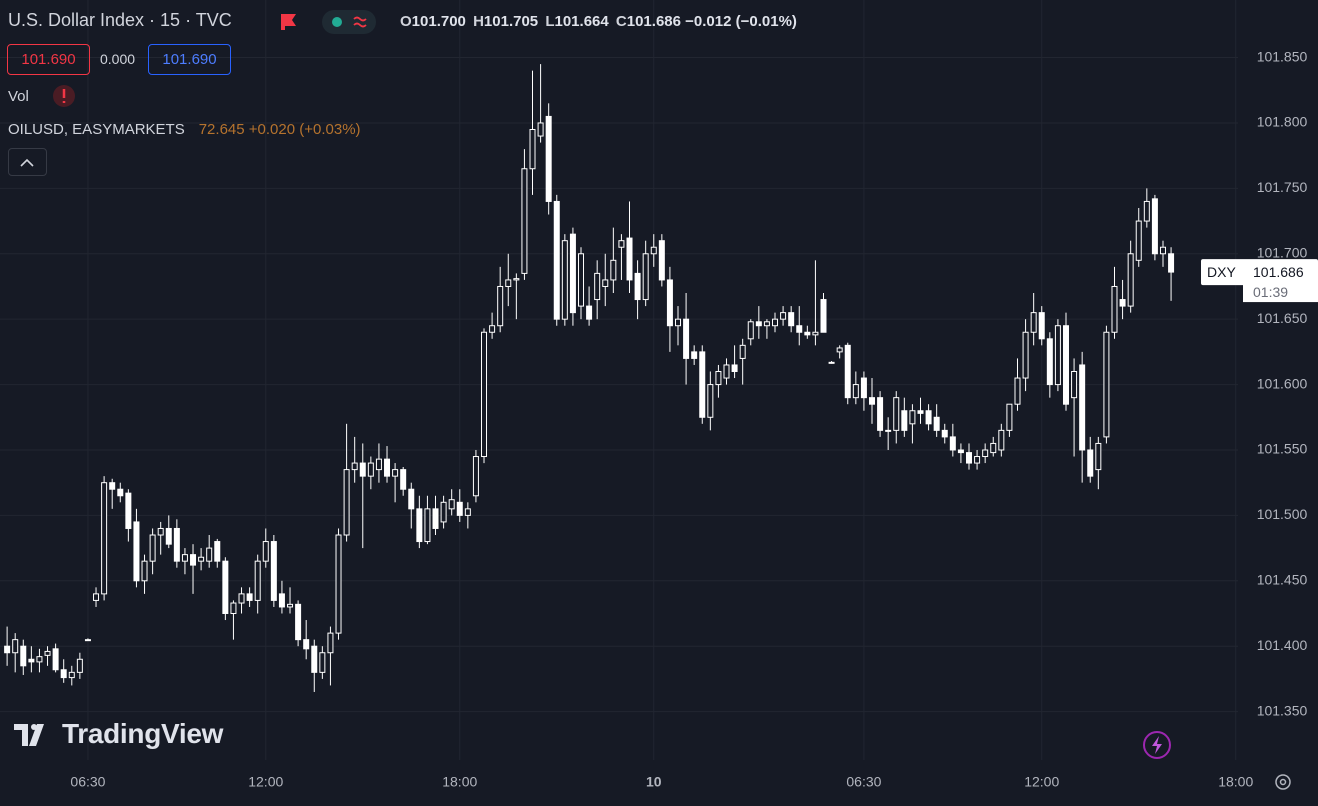  I want to click on flag-icon, so click(288, 22).